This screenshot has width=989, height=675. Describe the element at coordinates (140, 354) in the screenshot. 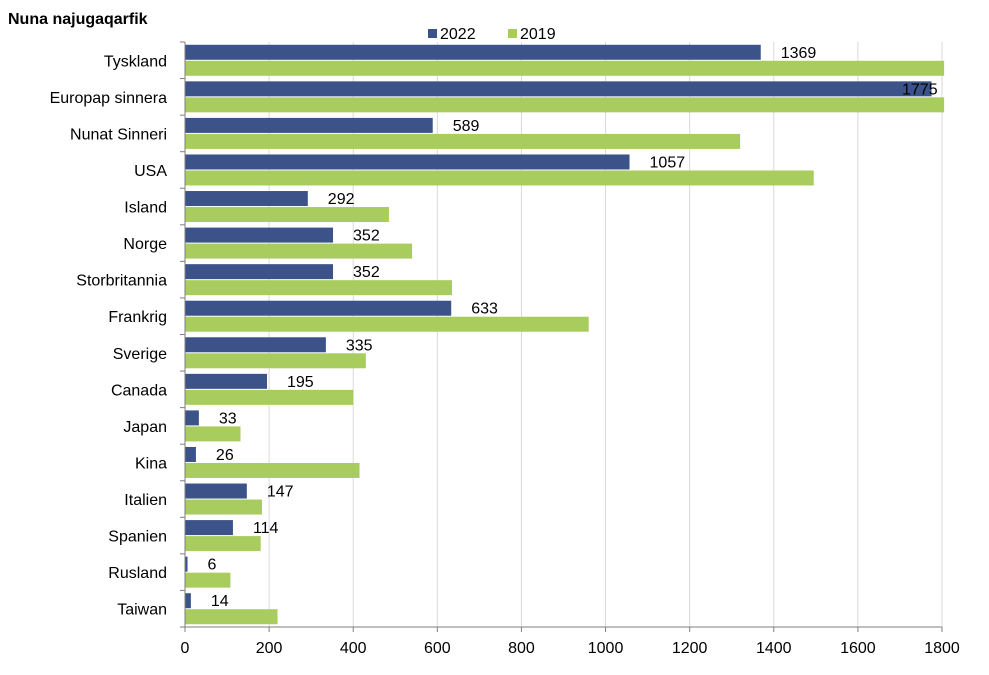

I see `category-label: Sverige` at that location.